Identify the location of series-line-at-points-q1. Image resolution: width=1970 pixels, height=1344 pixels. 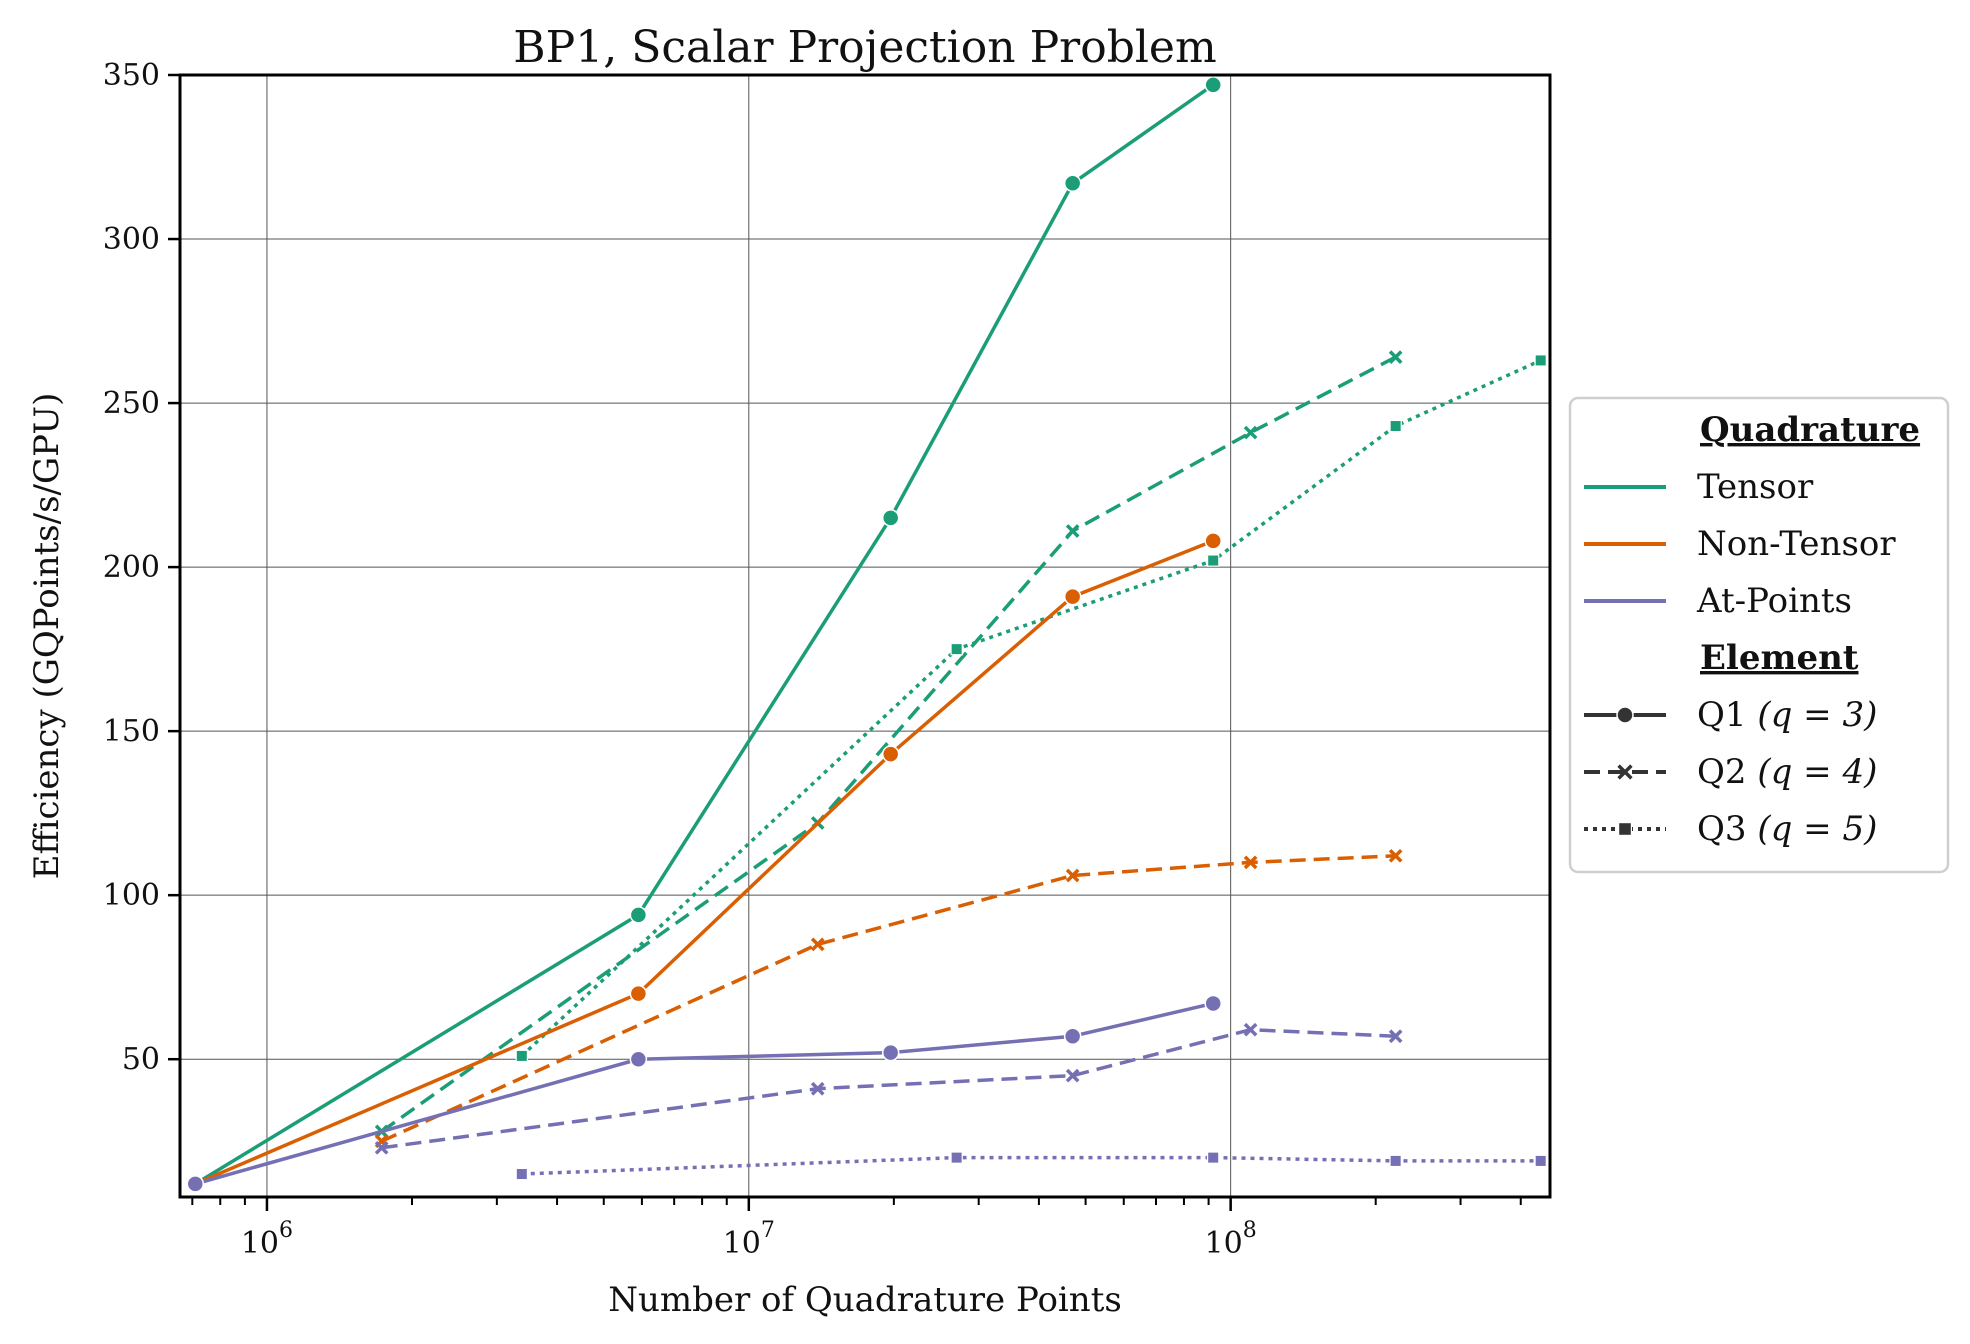
(704, 1093).